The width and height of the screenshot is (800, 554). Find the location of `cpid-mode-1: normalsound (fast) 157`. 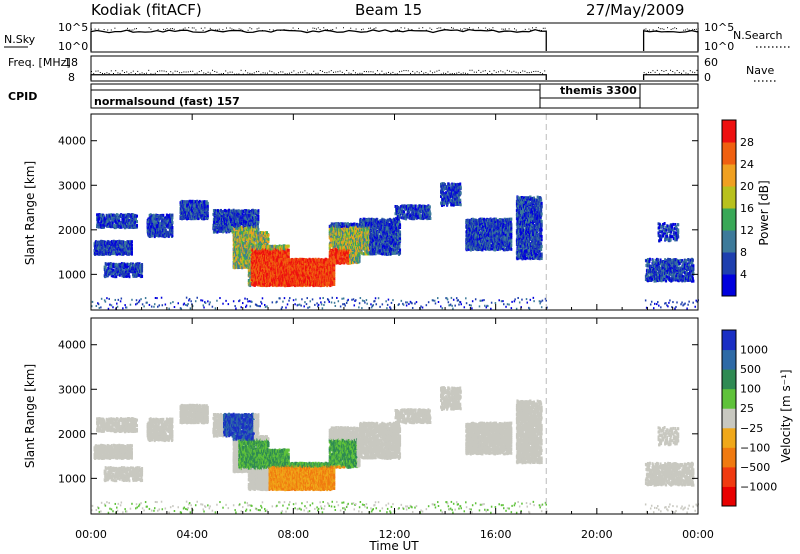

cpid-mode-1: normalsound (fast) 157 is located at coordinates (167, 101).